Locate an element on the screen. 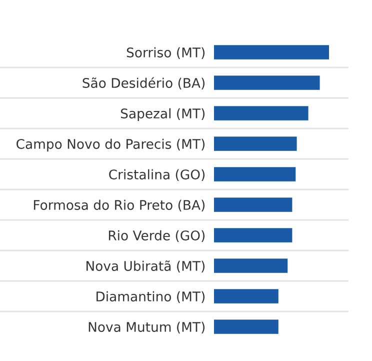 The width and height of the screenshot is (372, 361). y-tick-label: São Desidério (BA) is located at coordinates (143, 83).